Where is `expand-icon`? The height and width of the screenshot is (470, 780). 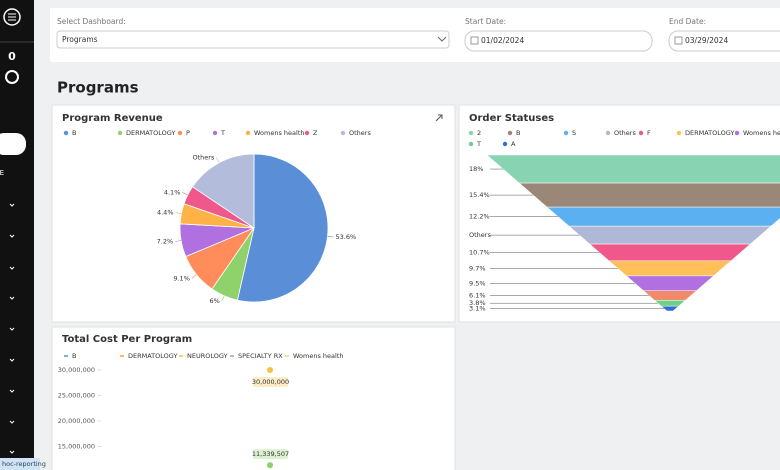
expand-icon is located at coordinates (439, 118).